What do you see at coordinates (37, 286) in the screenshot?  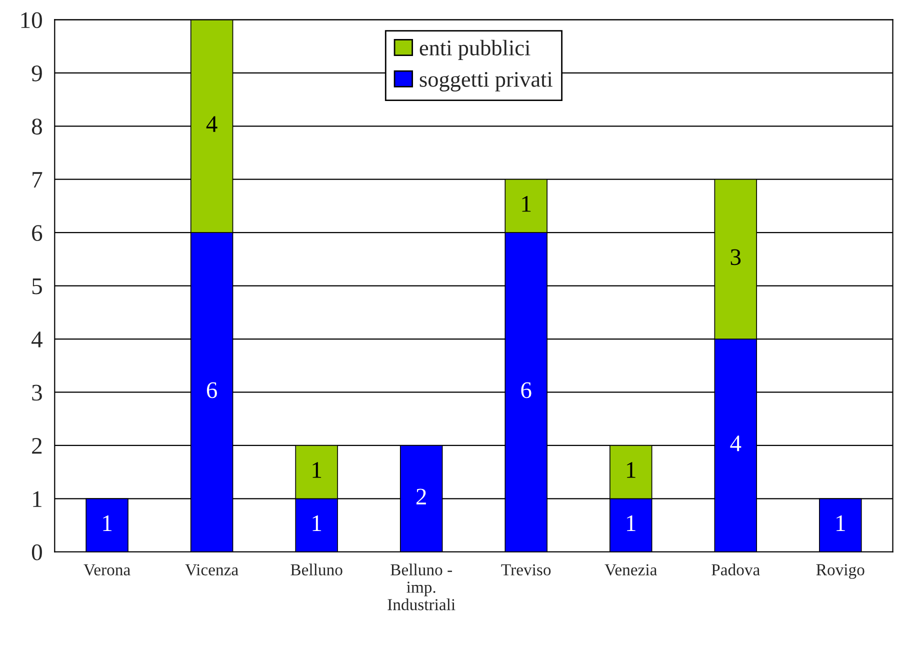 I see `y-tick-label: 5` at bounding box center [37, 286].